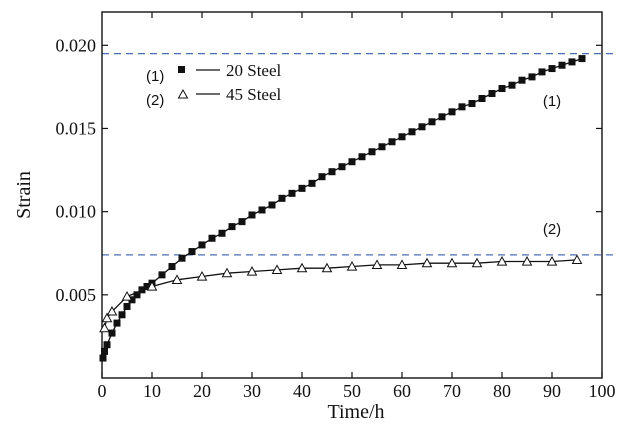 The image size is (636, 431). I want to click on x-tick-label: 0, so click(102, 391).